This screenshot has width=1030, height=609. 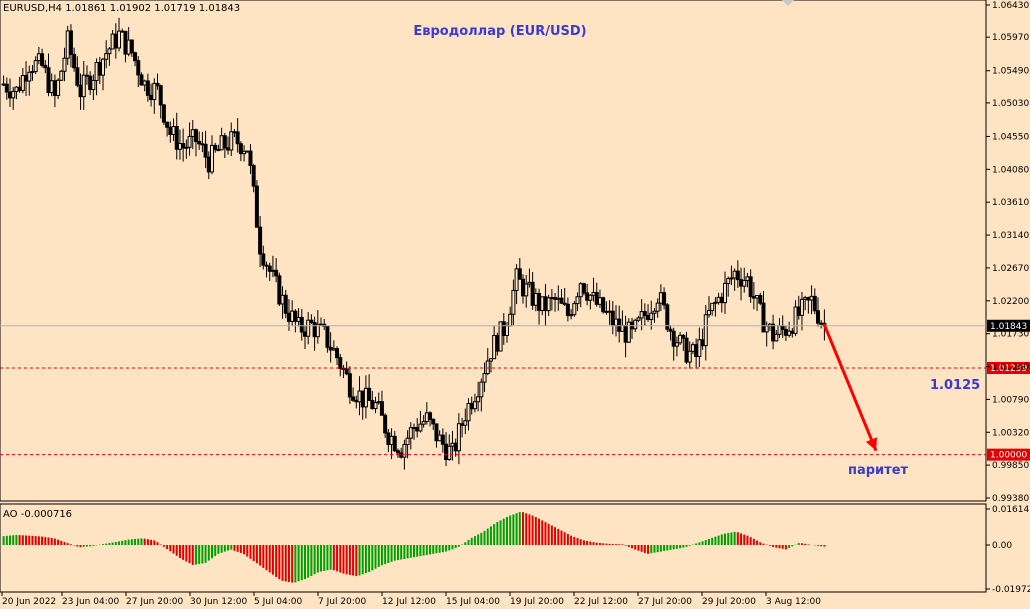 What do you see at coordinates (1010, 499) in the screenshot?
I see `price-tick-label: 0.99380` at bounding box center [1010, 499].